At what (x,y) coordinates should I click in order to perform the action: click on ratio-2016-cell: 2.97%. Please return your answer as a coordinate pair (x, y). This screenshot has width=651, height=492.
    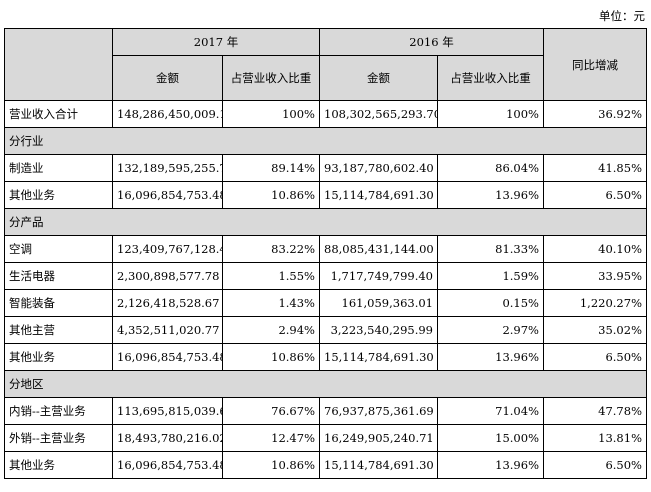
    Looking at the image, I should click on (490, 330).